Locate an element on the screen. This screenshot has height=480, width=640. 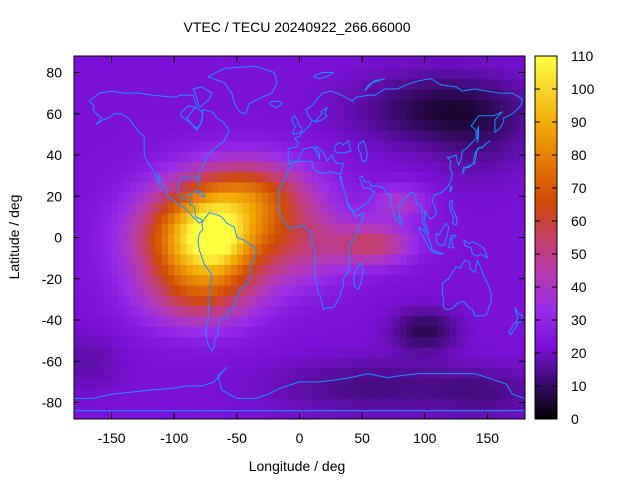
x-tick-label: 150 is located at coordinates (488, 438).